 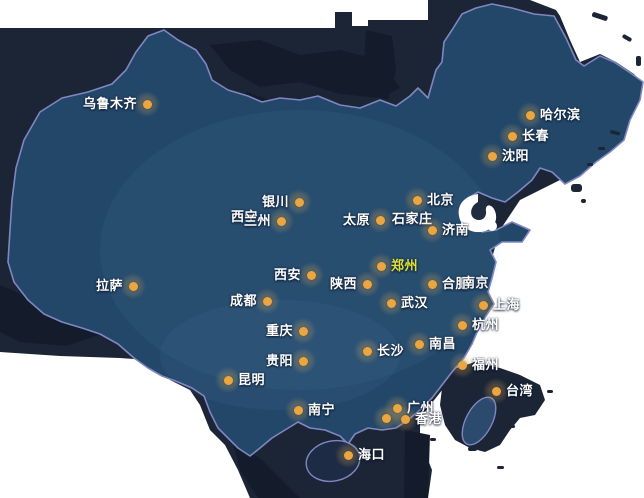 I want to click on city-label: 南昌, so click(x=443, y=343).